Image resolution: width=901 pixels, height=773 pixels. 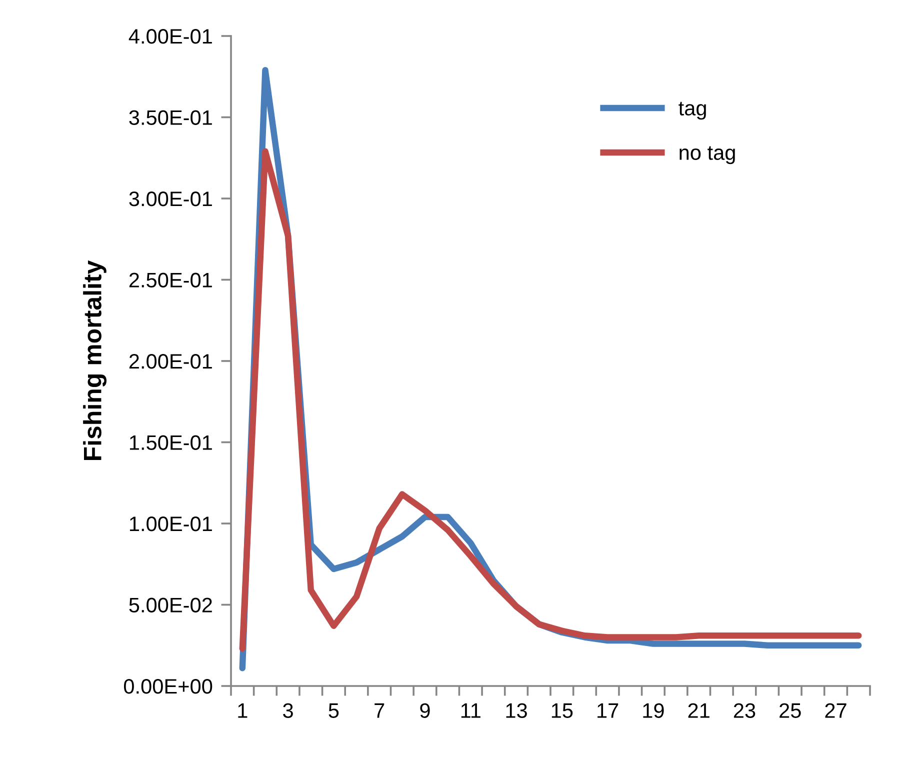 What do you see at coordinates (170, 199) in the screenshot?
I see `y-tick-label: 3.00E-01` at bounding box center [170, 199].